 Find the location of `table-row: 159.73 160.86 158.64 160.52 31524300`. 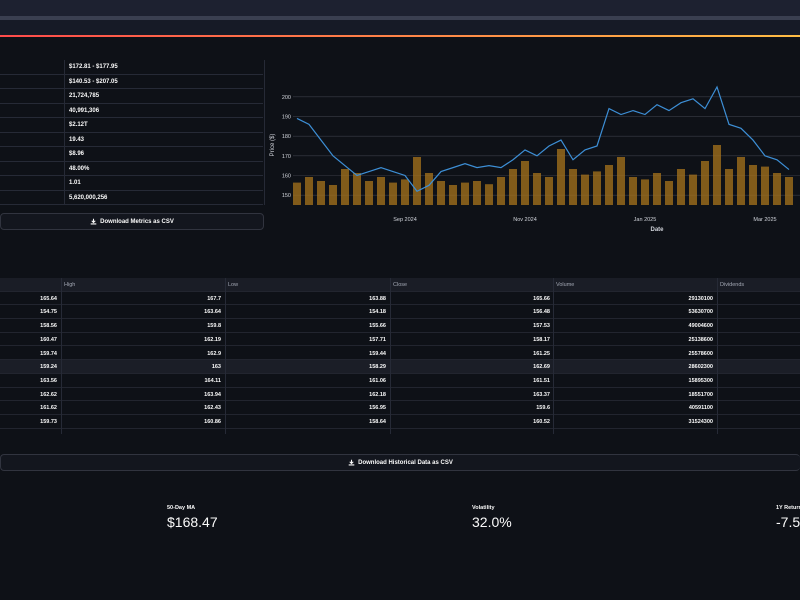

table-row: 159.73 160.86 158.64 160.52 31524300 is located at coordinates (400, 422).